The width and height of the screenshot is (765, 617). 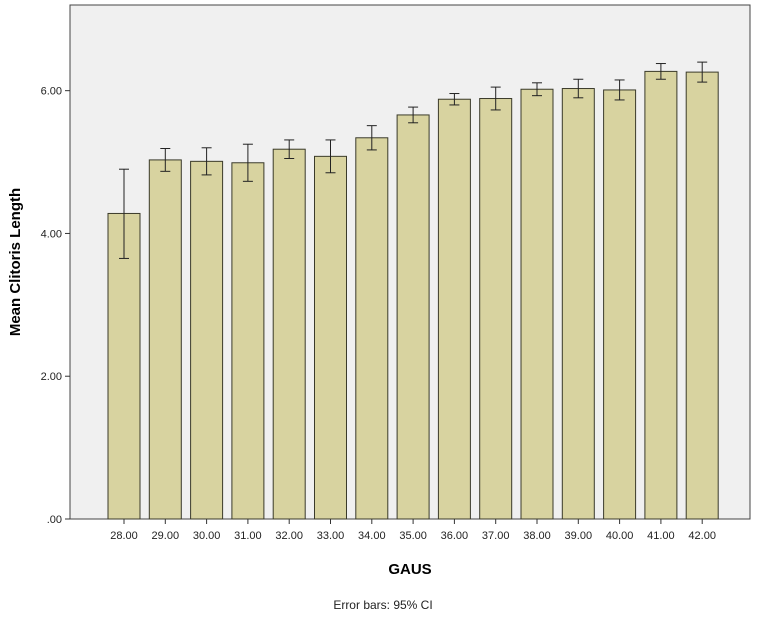 What do you see at coordinates (51, 92) in the screenshot?
I see `y-tick-label: 6.00` at bounding box center [51, 92].